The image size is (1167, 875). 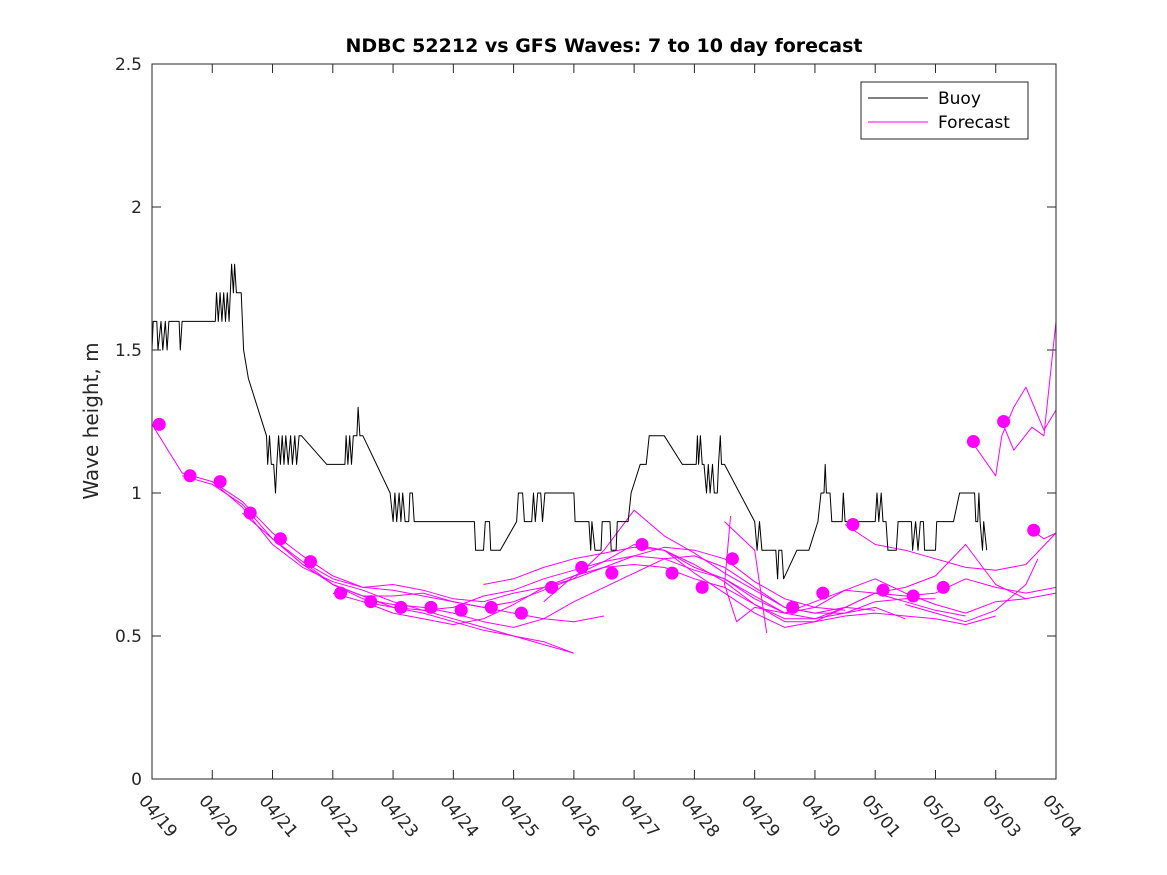 What do you see at coordinates (128, 65) in the screenshot?
I see `y-tick-label: 2.5` at bounding box center [128, 65].